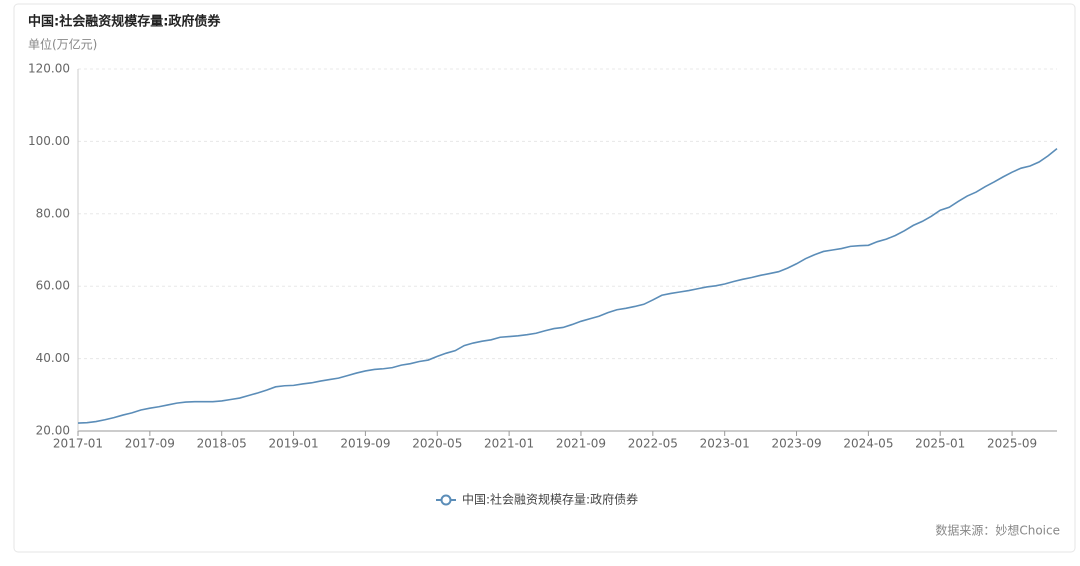  What do you see at coordinates (581, 444) in the screenshot?
I see `x-tick-label: 2021-09` at bounding box center [581, 444].